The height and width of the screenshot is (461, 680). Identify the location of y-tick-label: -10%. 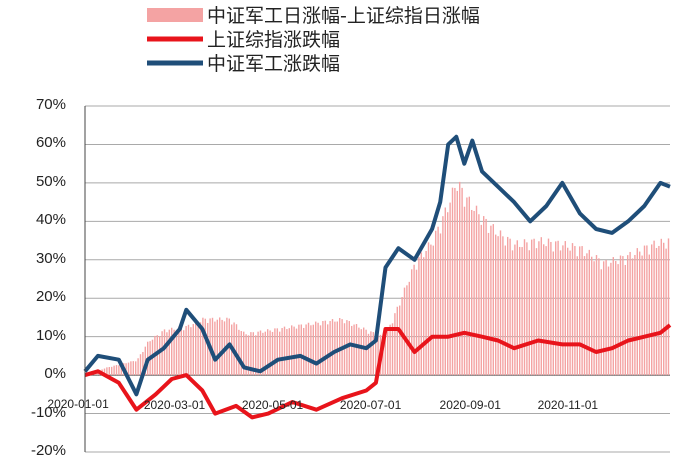
(48, 412).